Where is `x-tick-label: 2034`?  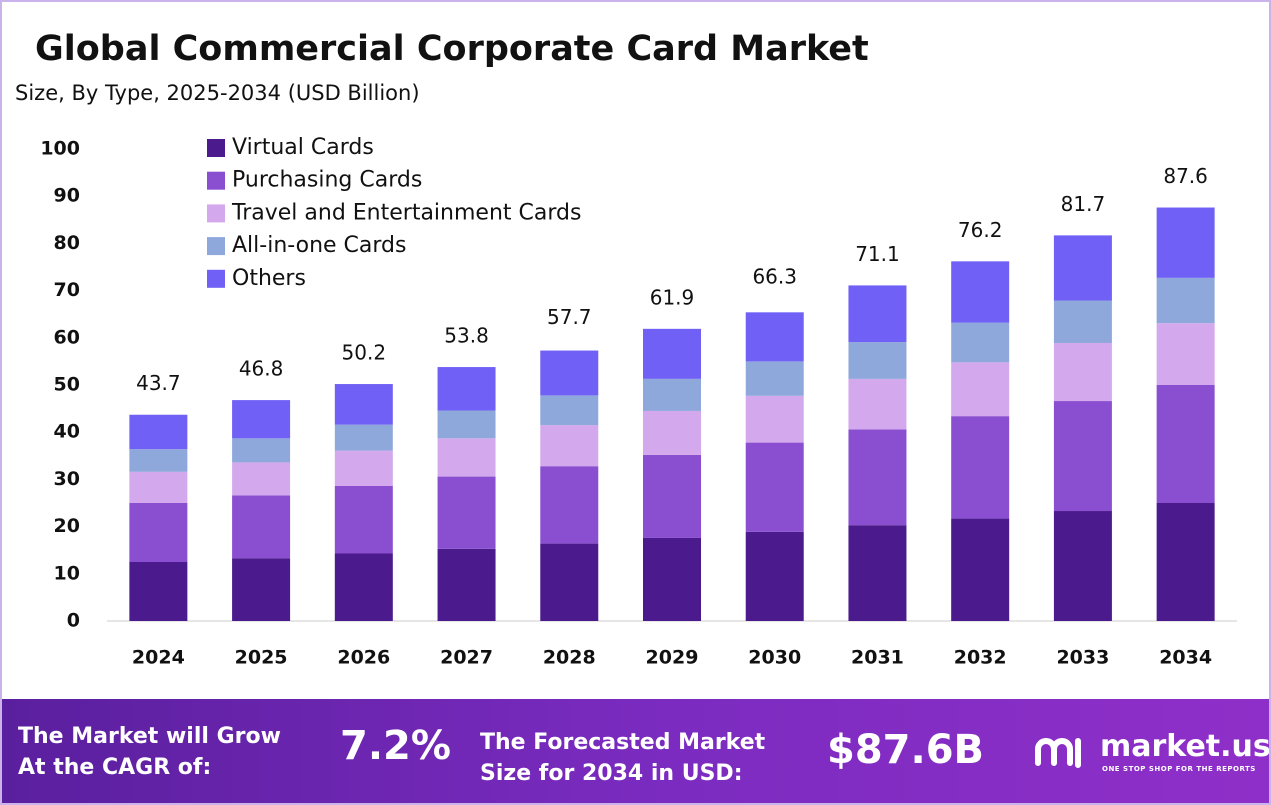
x-tick-label: 2034 is located at coordinates (1185, 658).